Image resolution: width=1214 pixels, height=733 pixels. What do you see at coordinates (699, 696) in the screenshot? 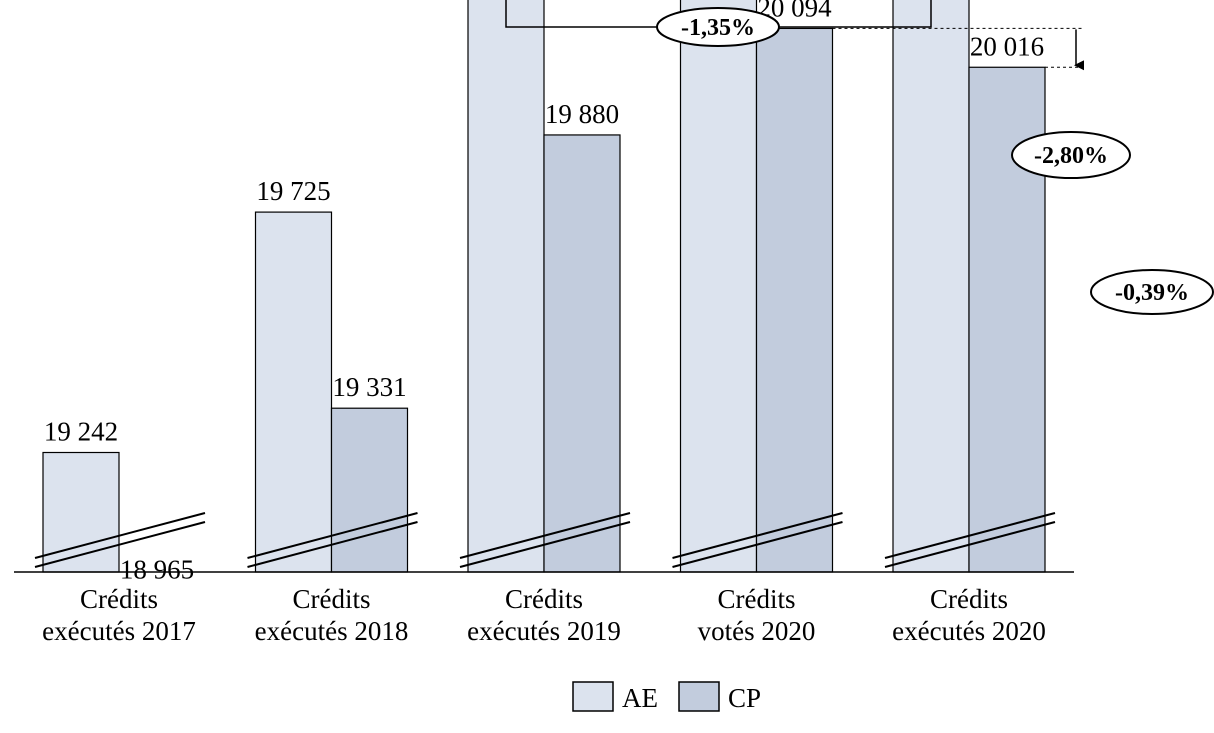
I see `legend-swatch-cp` at bounding box center [699, 696].